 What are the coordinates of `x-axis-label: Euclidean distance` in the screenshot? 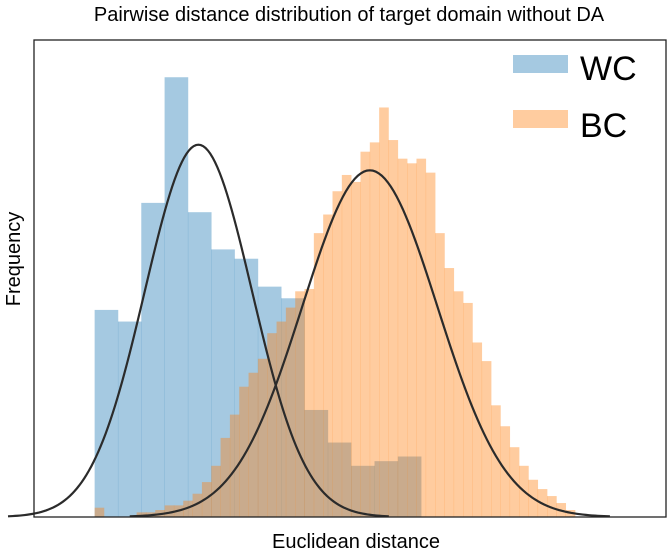 It's located at (356, 541).